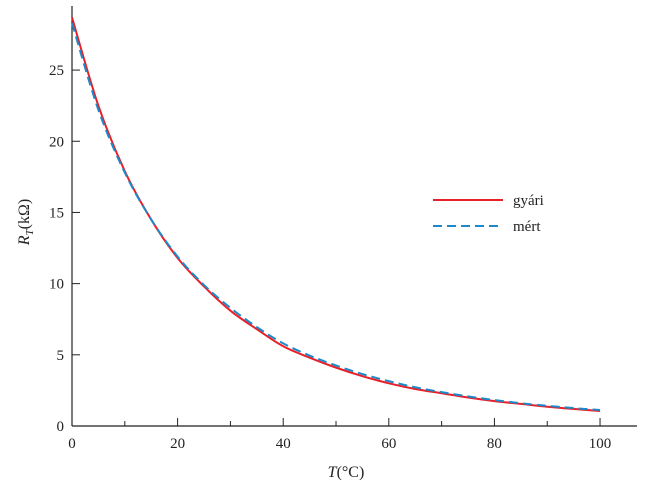 This screenshot has height=480, width=648. Describe the element at coordinates (527, 227) in the screenshot. I see `legend-label: mért` at that location.